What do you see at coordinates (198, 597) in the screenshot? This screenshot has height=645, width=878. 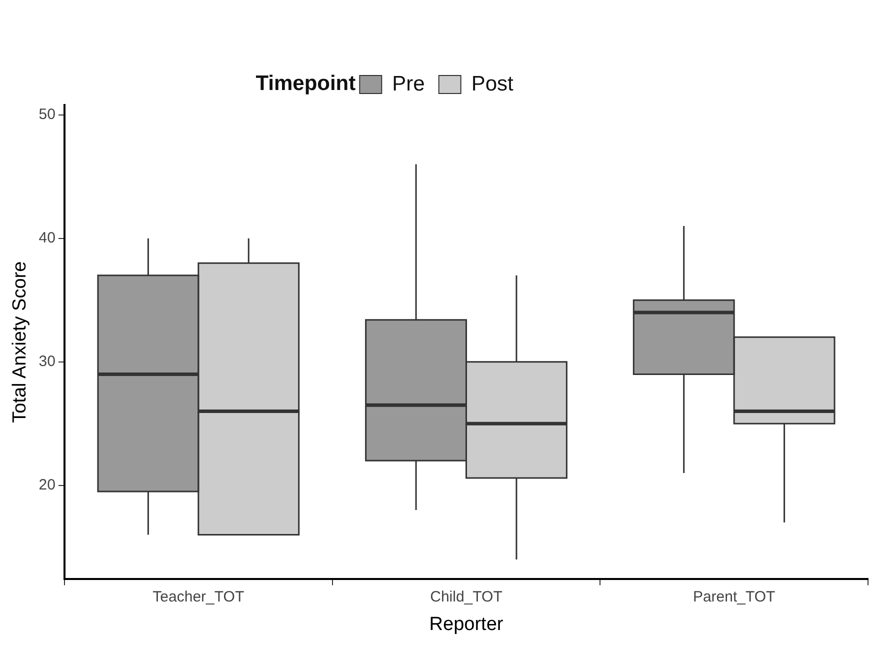 I see `x-tick-label: Teacher_TOT` at bounding box center [198, 597].